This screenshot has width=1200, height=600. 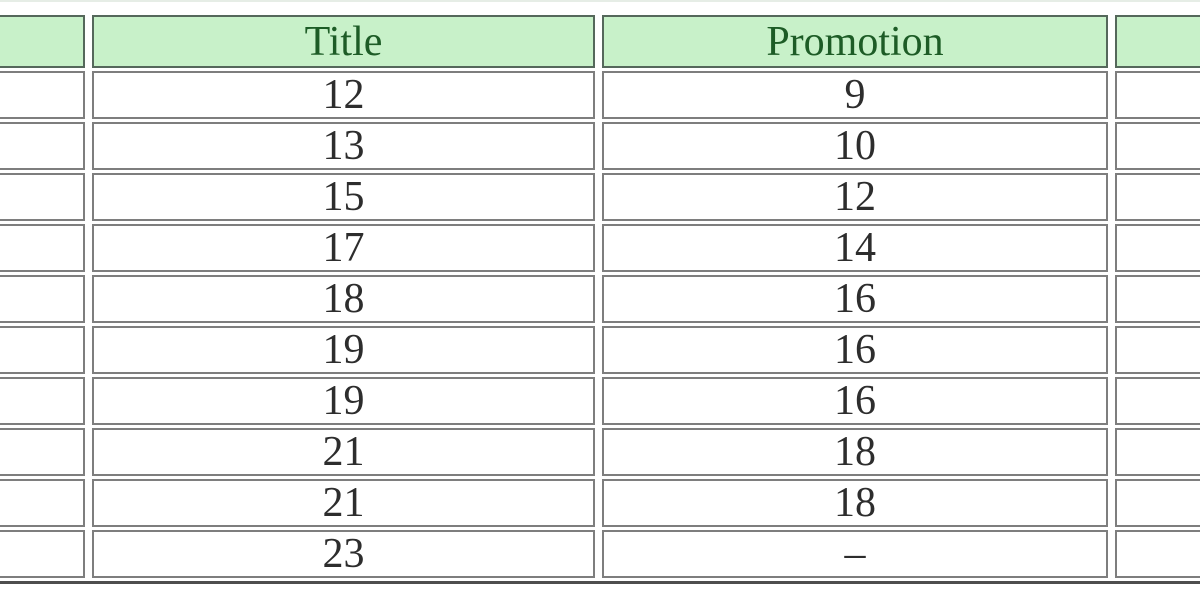 I want to click on top-edge-sliver, so click(x=600, y=1).